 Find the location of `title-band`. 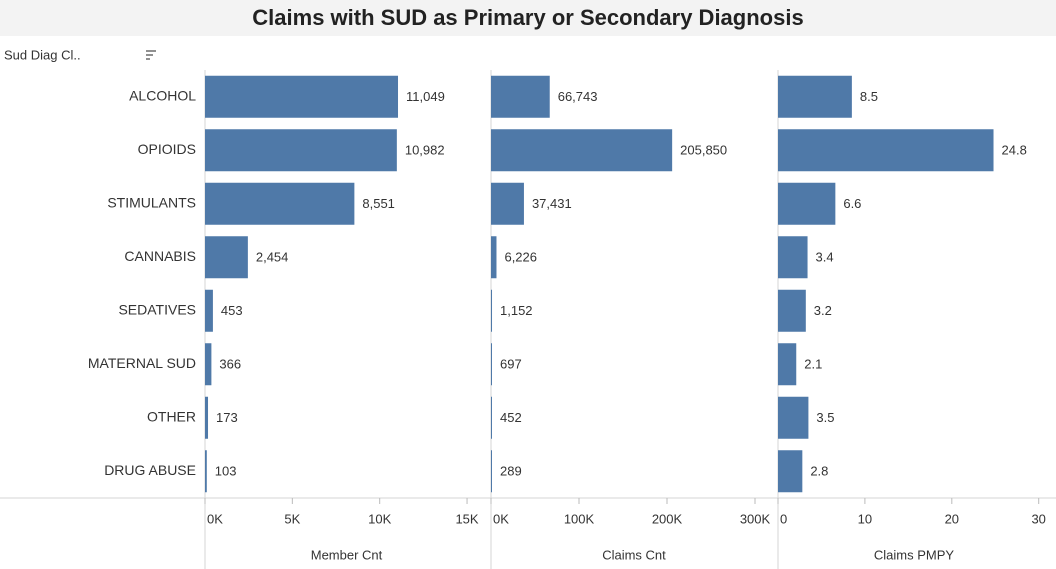

title-band is located at coordinates (528, 18).